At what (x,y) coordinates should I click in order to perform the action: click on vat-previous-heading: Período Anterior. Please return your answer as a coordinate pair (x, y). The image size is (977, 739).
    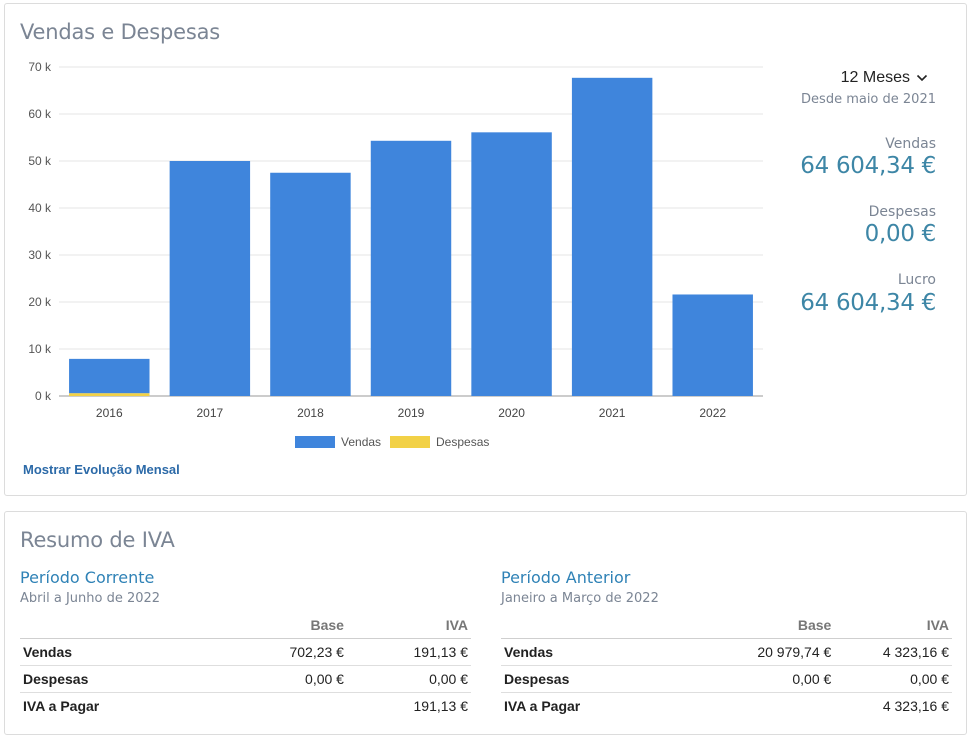
    Looking at the image, I should click on (566, 577).